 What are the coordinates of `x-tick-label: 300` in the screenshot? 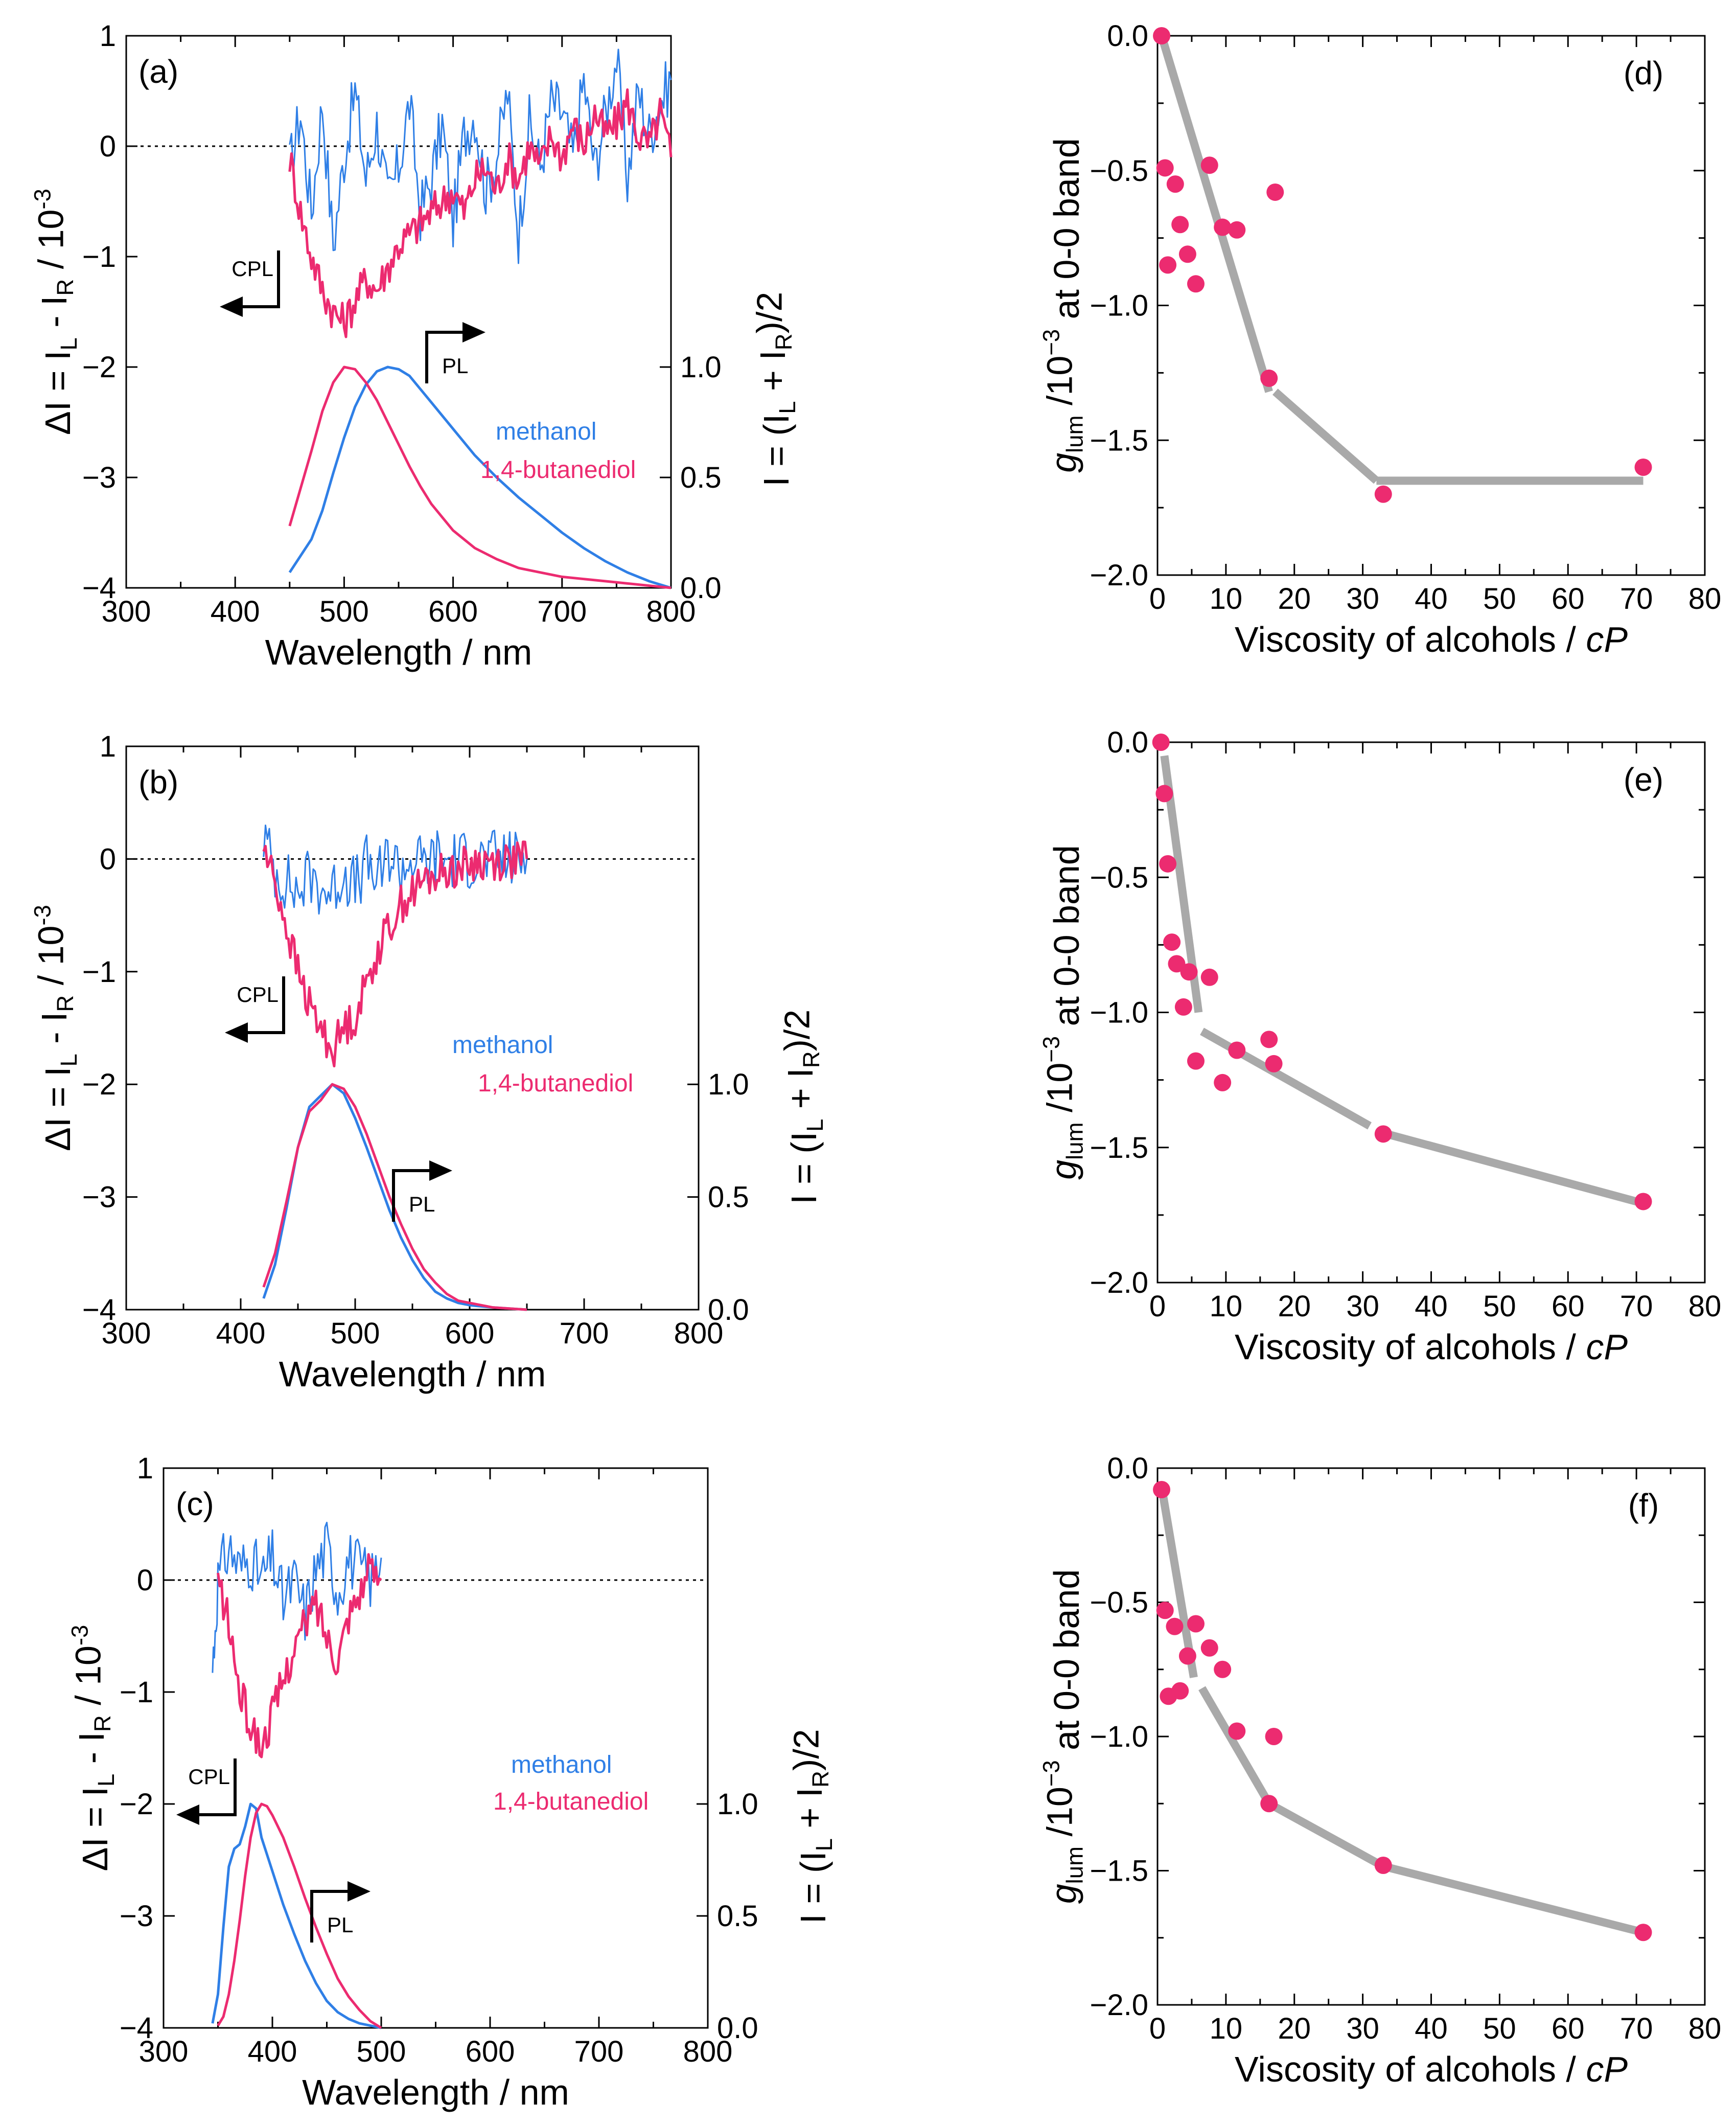 It's located at (126, 611).